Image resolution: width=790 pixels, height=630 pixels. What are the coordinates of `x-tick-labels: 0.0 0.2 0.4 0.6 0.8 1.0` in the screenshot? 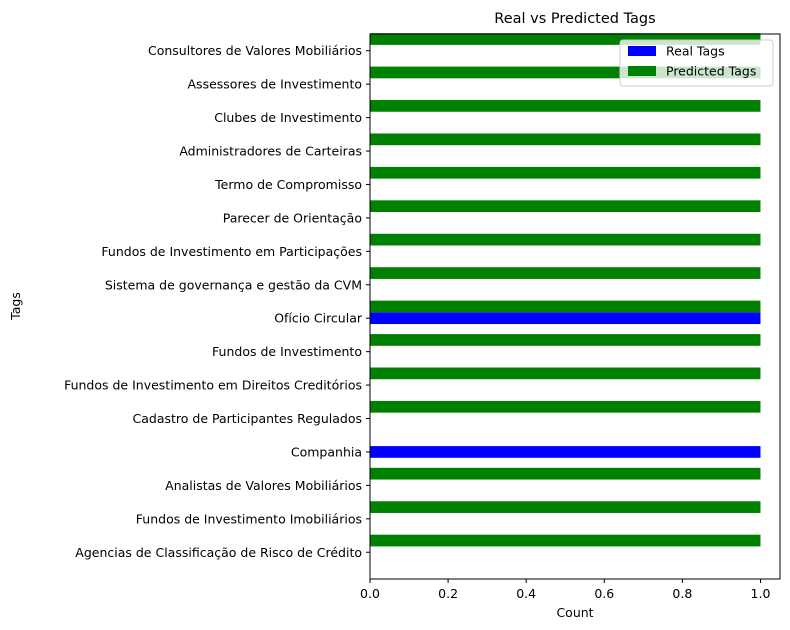 It's located at (565, 590).